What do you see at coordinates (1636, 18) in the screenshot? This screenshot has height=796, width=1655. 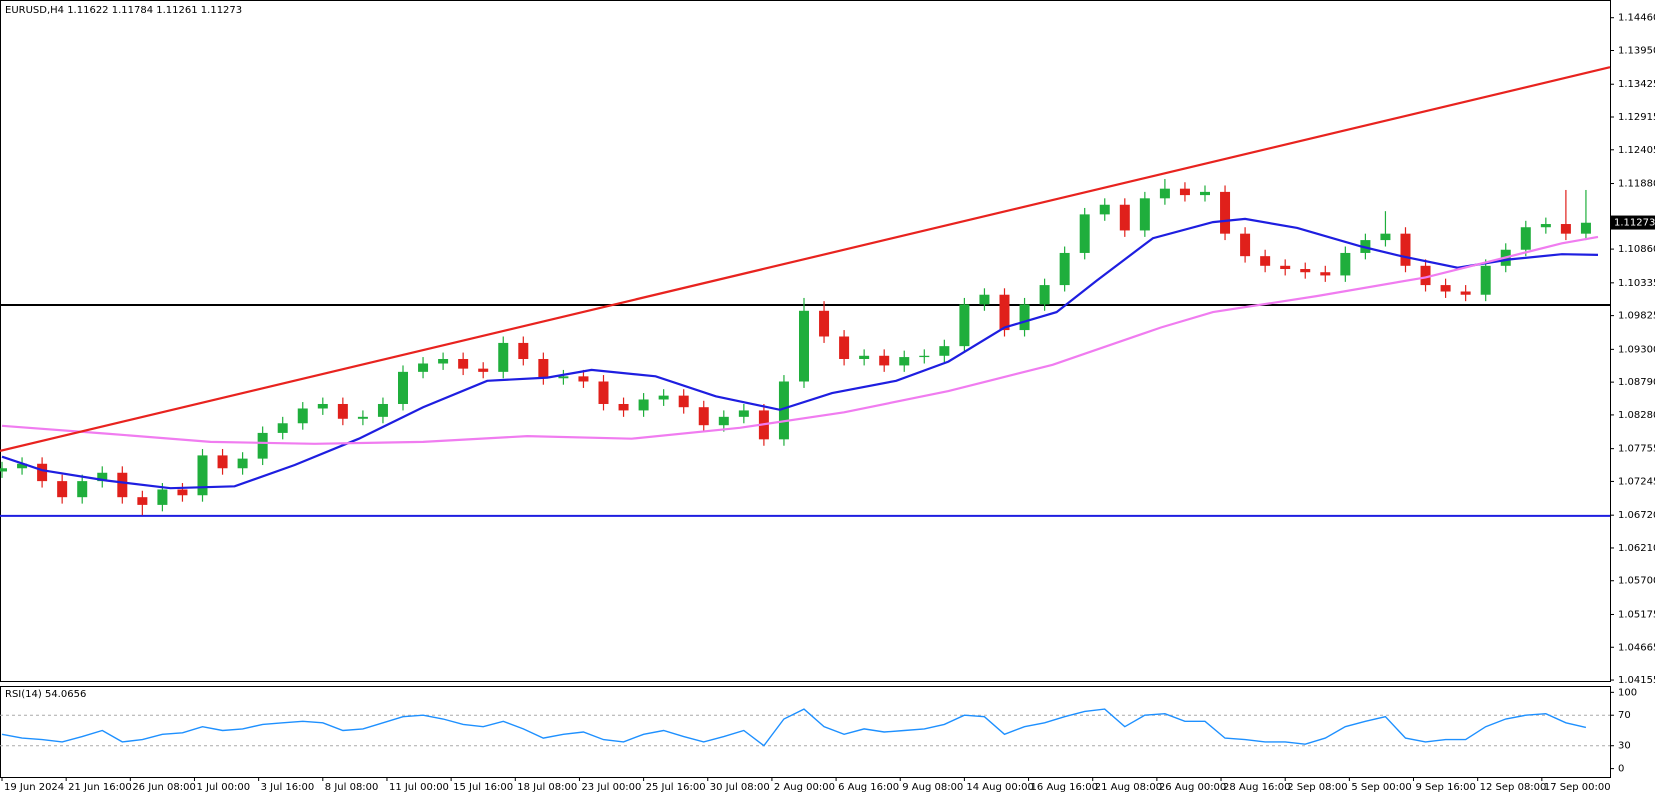 I see `y-tick-label: 1.14460` at bounding box center [1636, 18].